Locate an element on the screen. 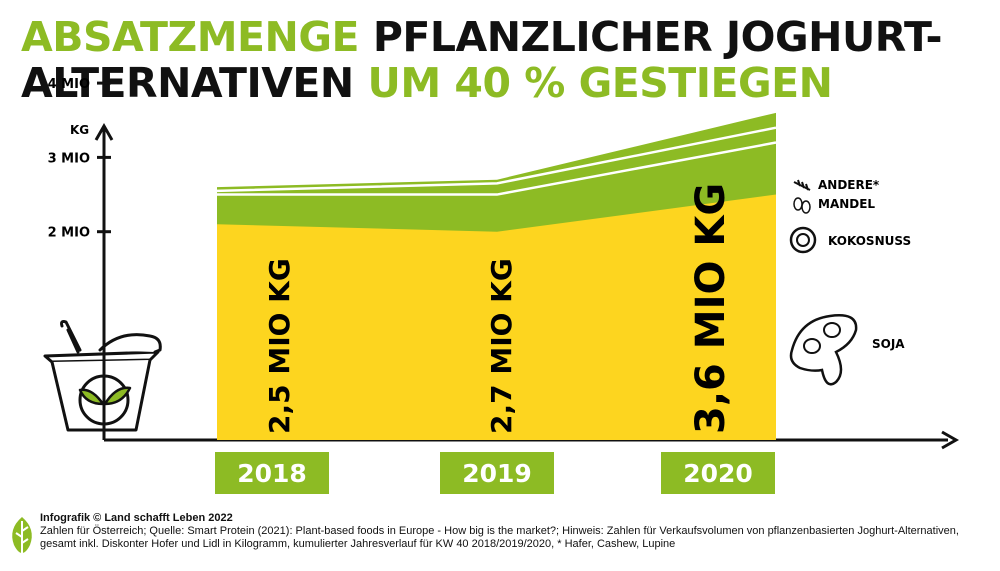  soybean-icon is located at coordinates (823, 350).